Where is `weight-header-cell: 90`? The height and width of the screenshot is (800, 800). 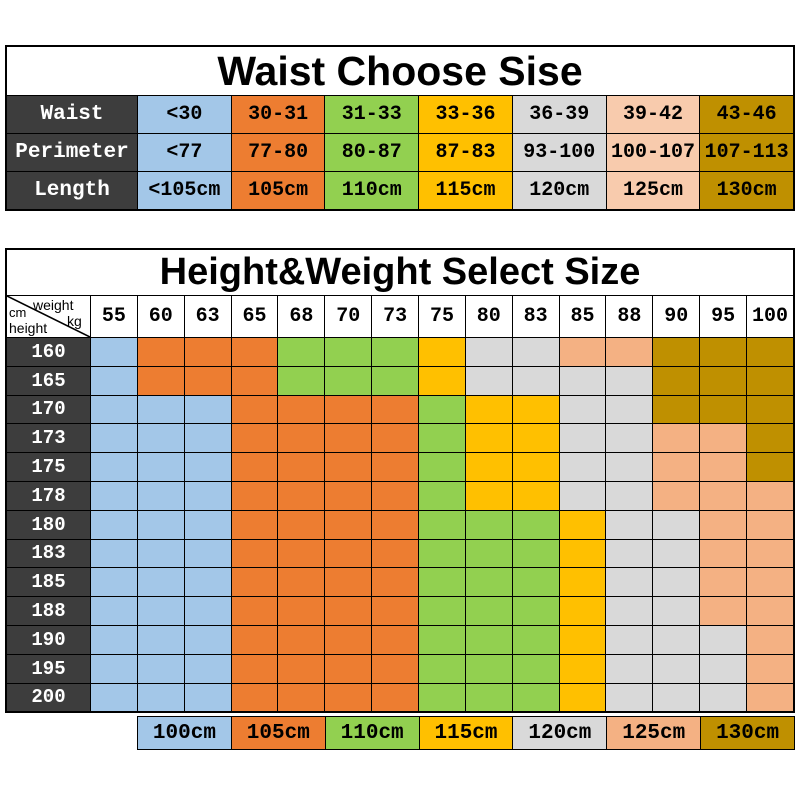
weight-header-cell: 90 is located at coordinates (676, 316).